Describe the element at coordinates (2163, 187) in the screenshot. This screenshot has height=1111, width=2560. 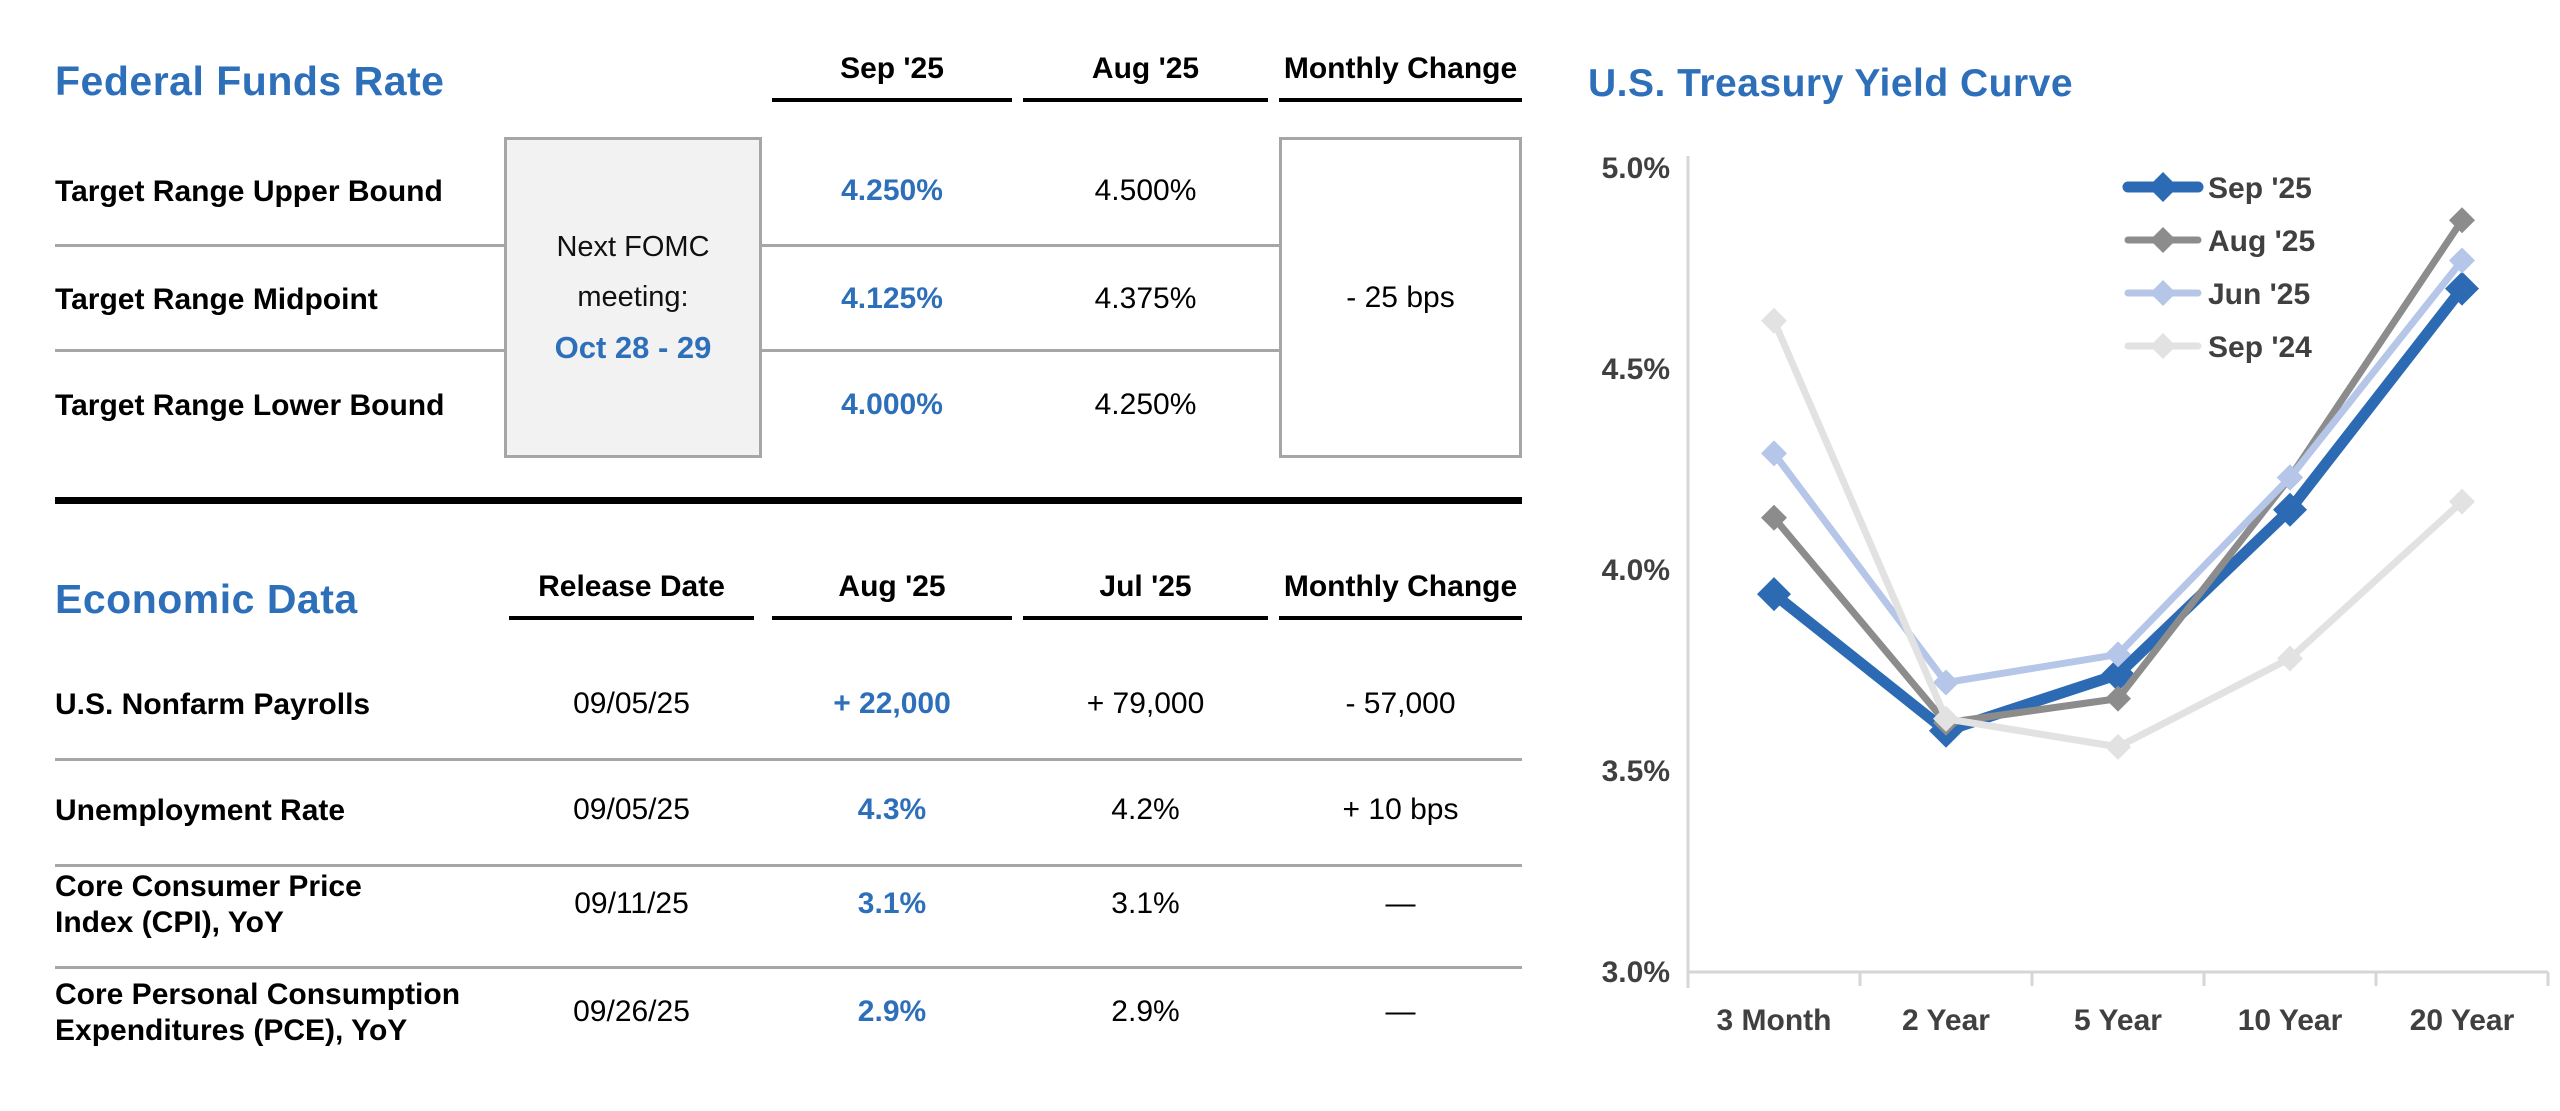
I see `legend-marker-Sep '25` at that location.